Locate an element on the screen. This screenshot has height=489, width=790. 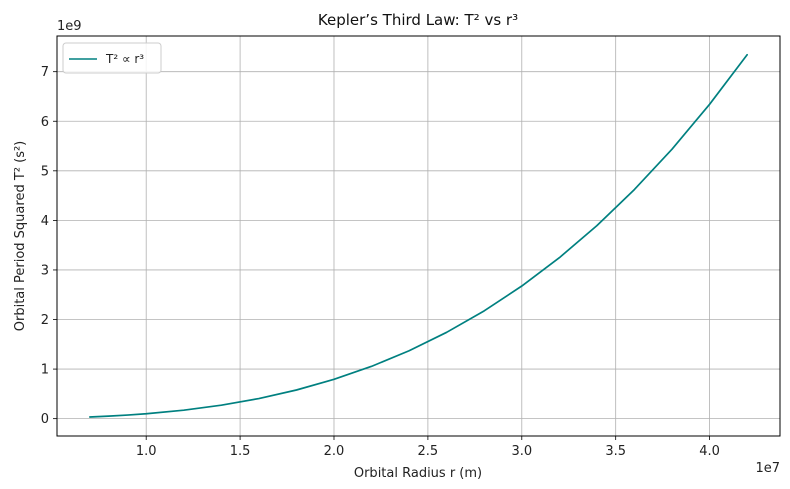
x-tick-label: 2.5 is located at coordinates (428, 451).